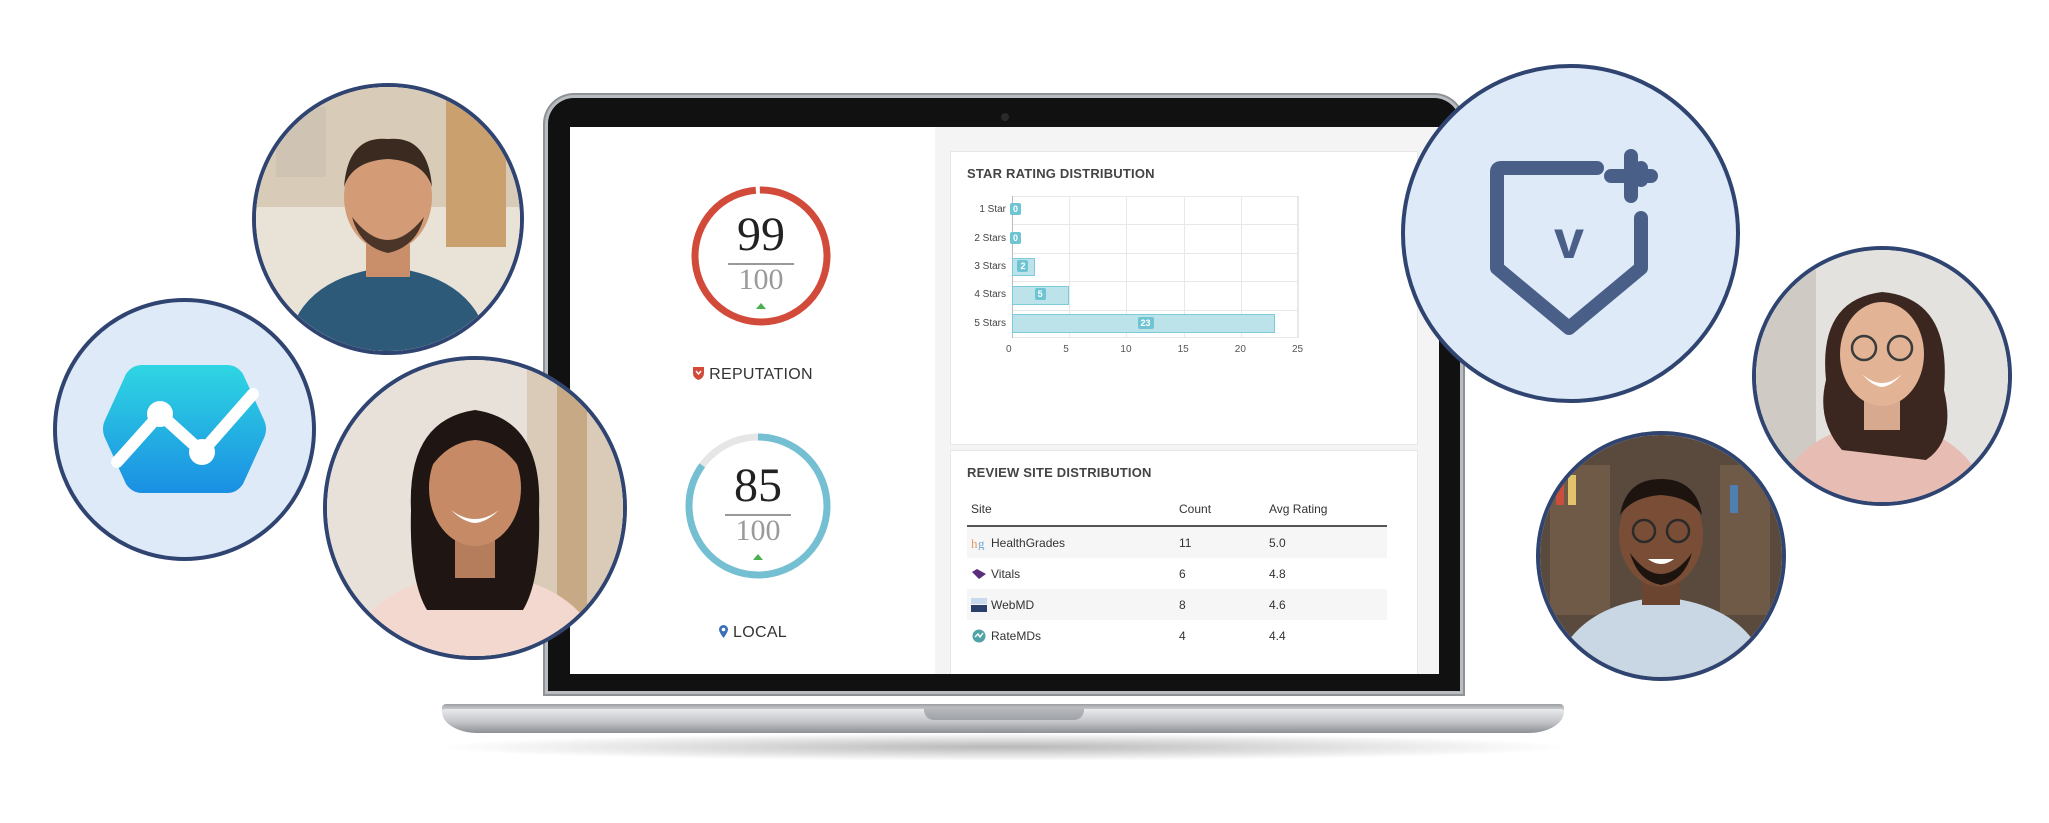  I want to click on verified-badge: v, so click(1570, 233).